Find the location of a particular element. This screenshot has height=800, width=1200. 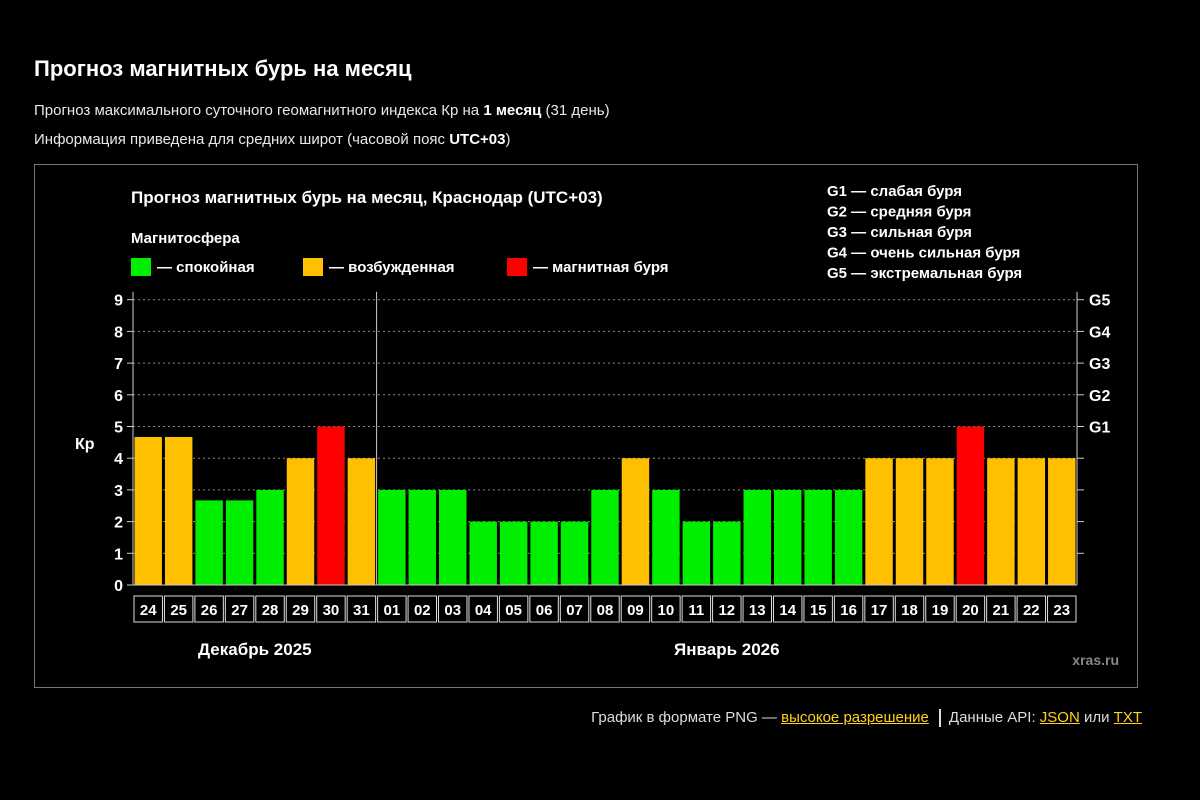

high-resolution-link: высокое разрешение is located at coordinates (855, 717).